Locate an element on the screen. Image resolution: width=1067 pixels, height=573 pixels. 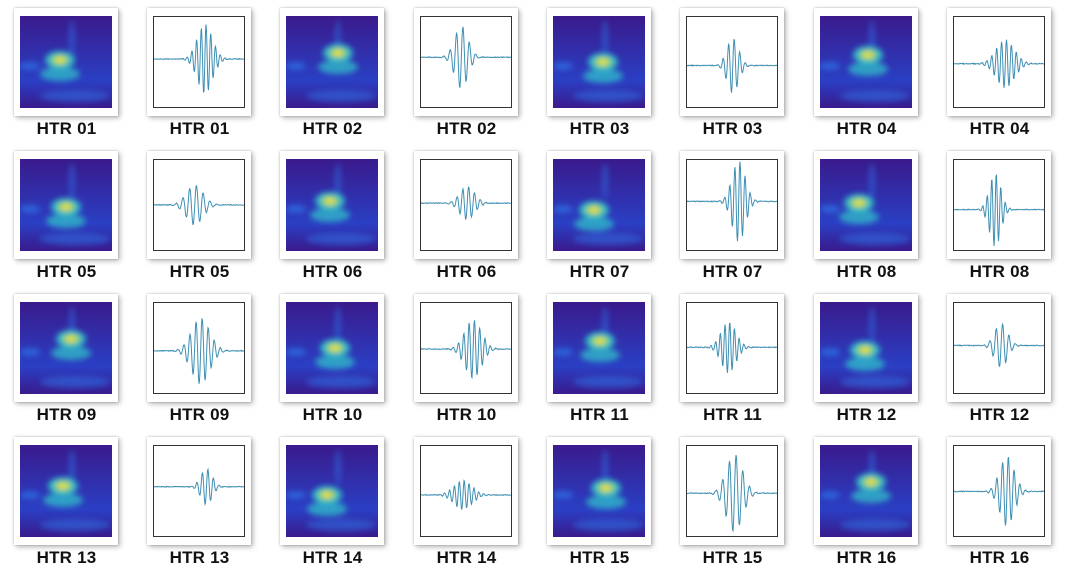
waveform-panel: HTR 11 is located at coordinates (732, 357).